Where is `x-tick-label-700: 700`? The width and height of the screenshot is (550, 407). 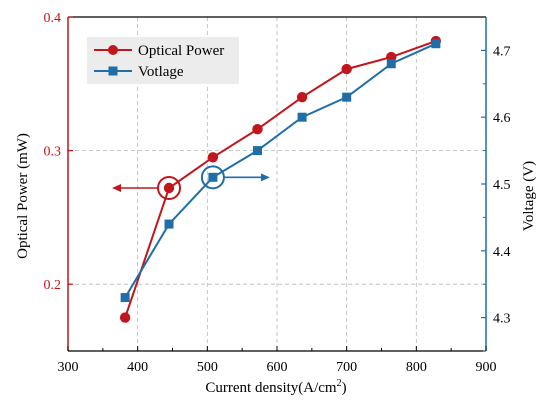
x-tick-label-700: 700 is located at coordinates (346, 367).